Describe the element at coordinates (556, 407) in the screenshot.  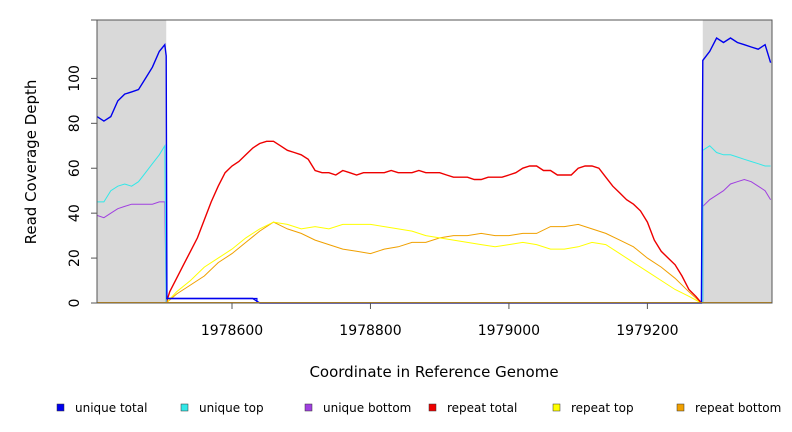
I see `legend-swatch-repeat-top` at that location.